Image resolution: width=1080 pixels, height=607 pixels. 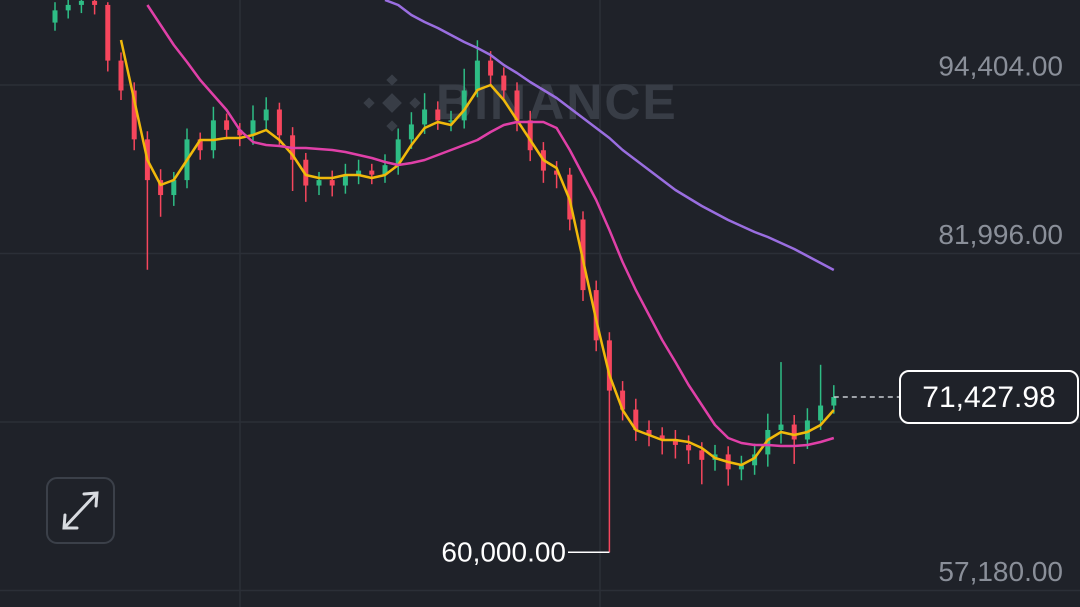 What do you see at coordinates (557, 102) in the screenshot?
I see `watermark-text: BINANCE` at bounding box center [557, 102].